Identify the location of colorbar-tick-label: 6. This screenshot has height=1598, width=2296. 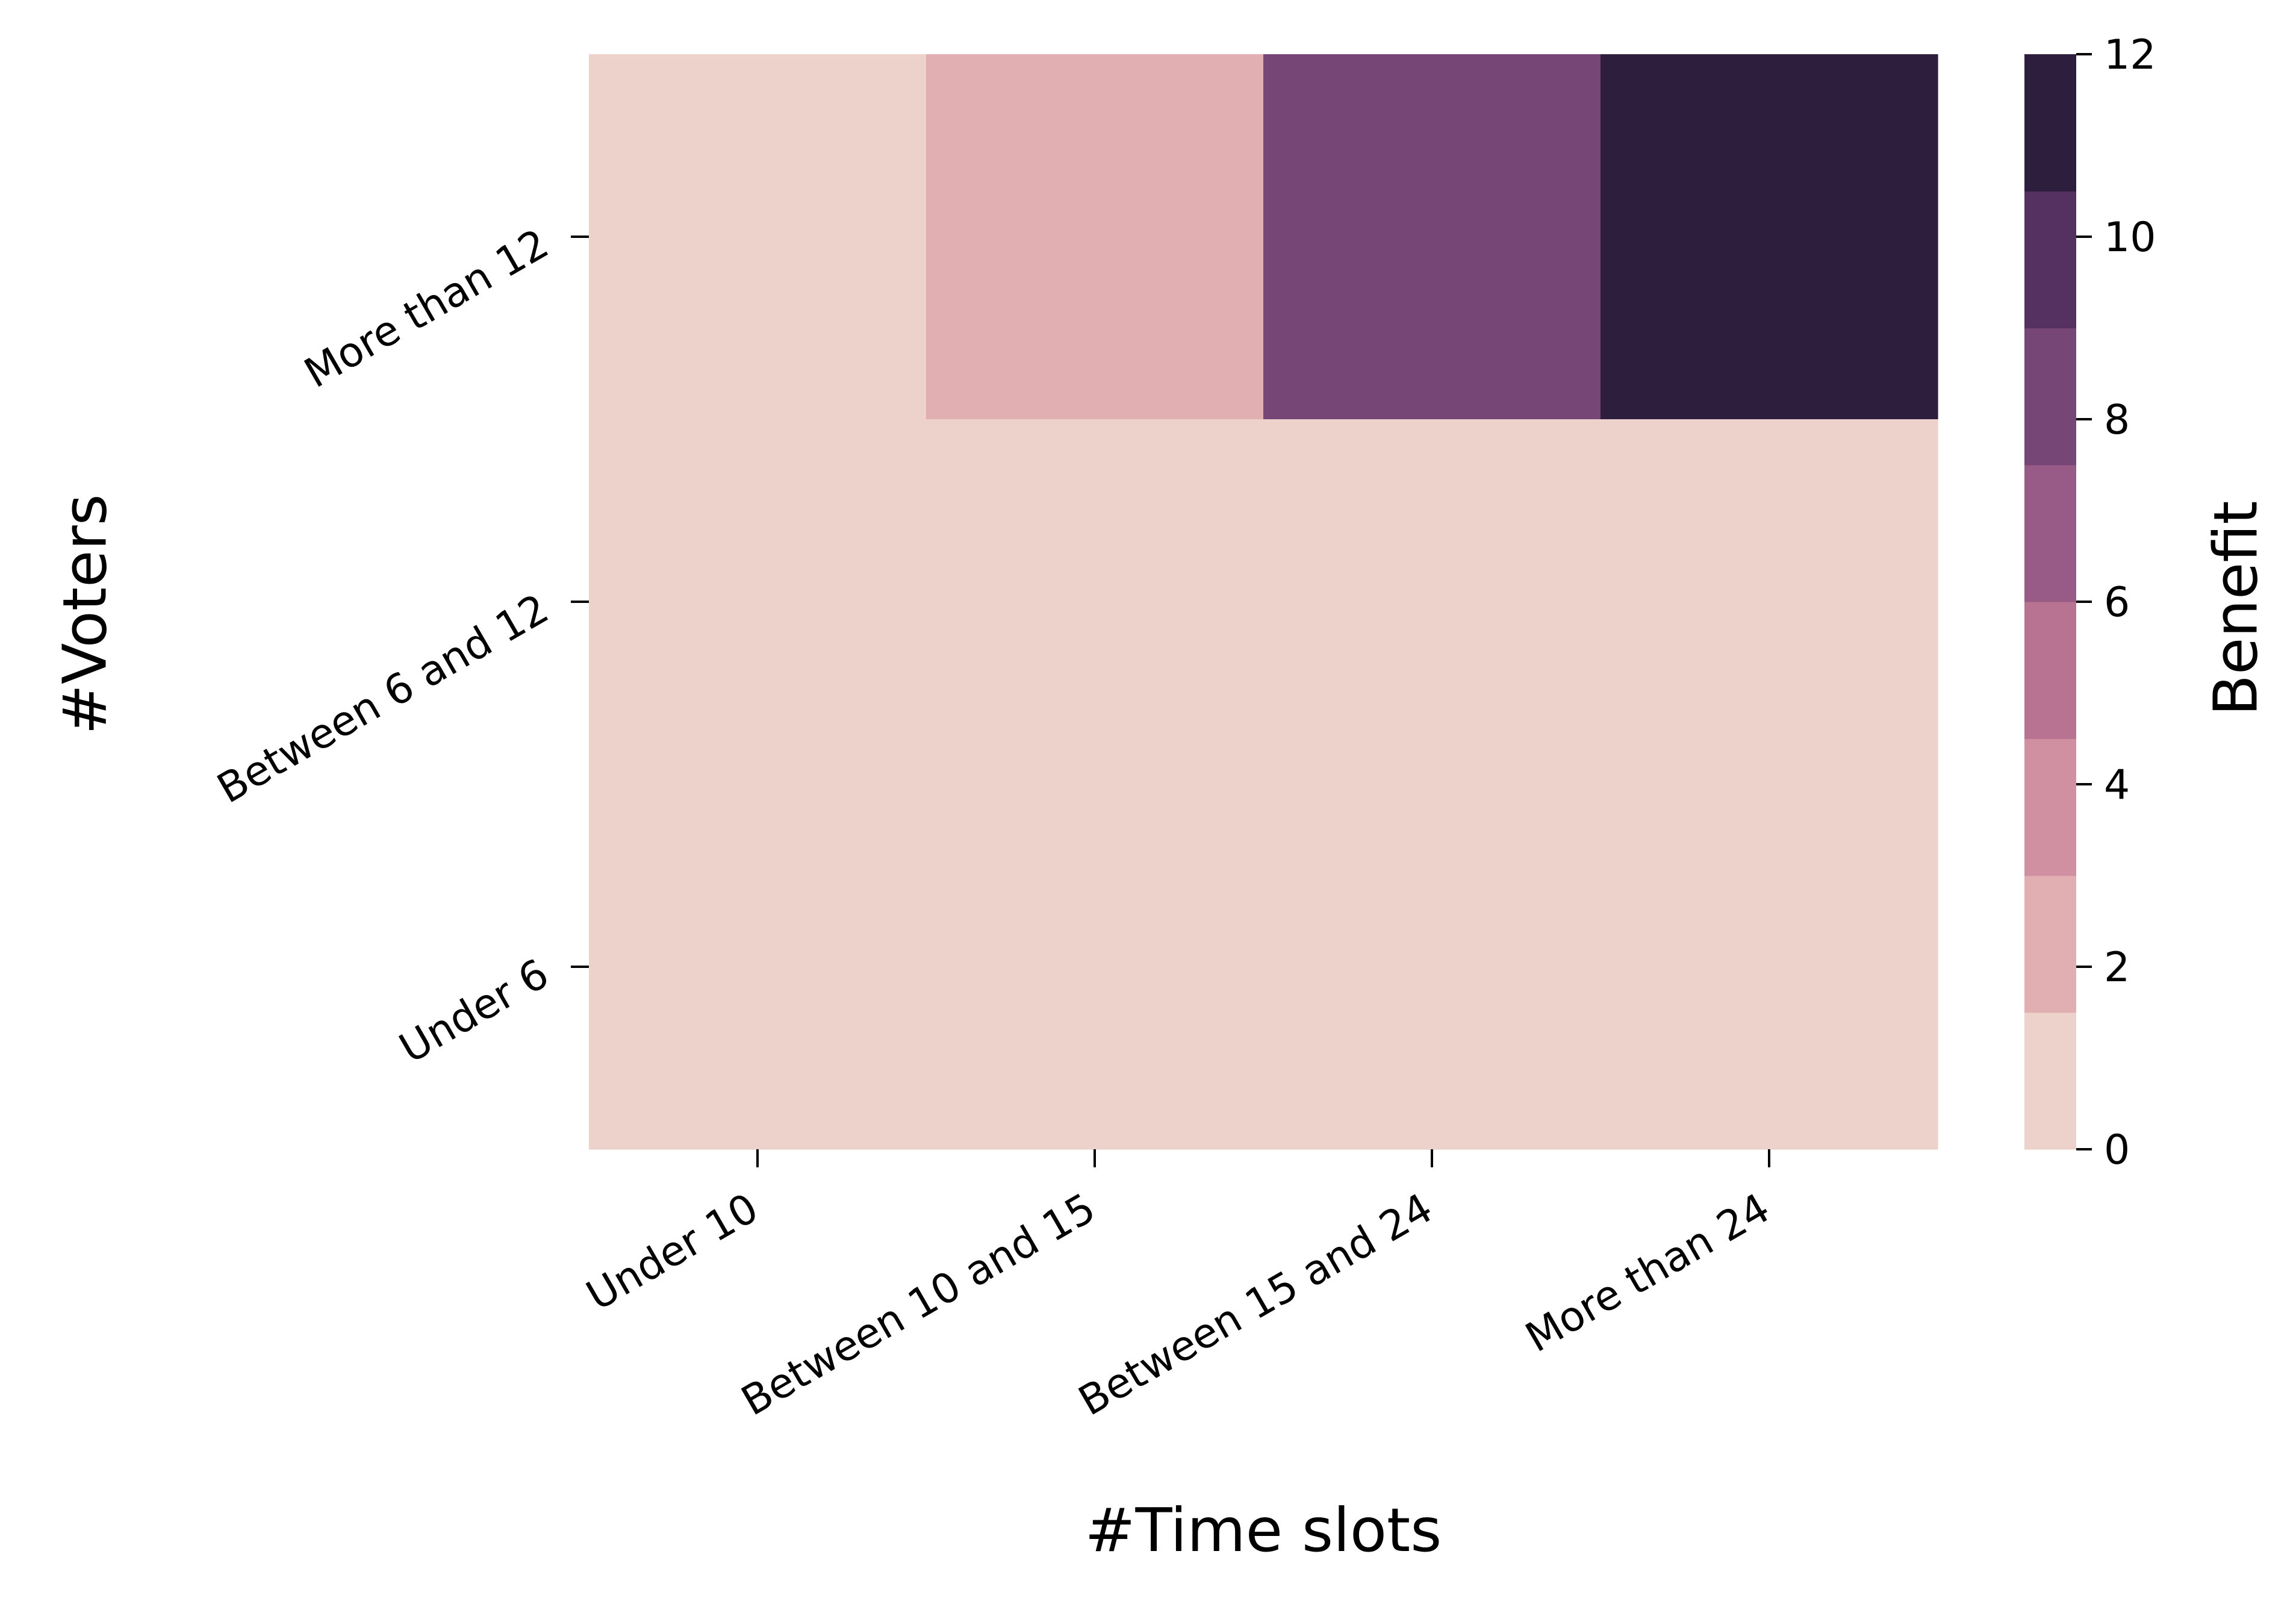
(2117, 602).